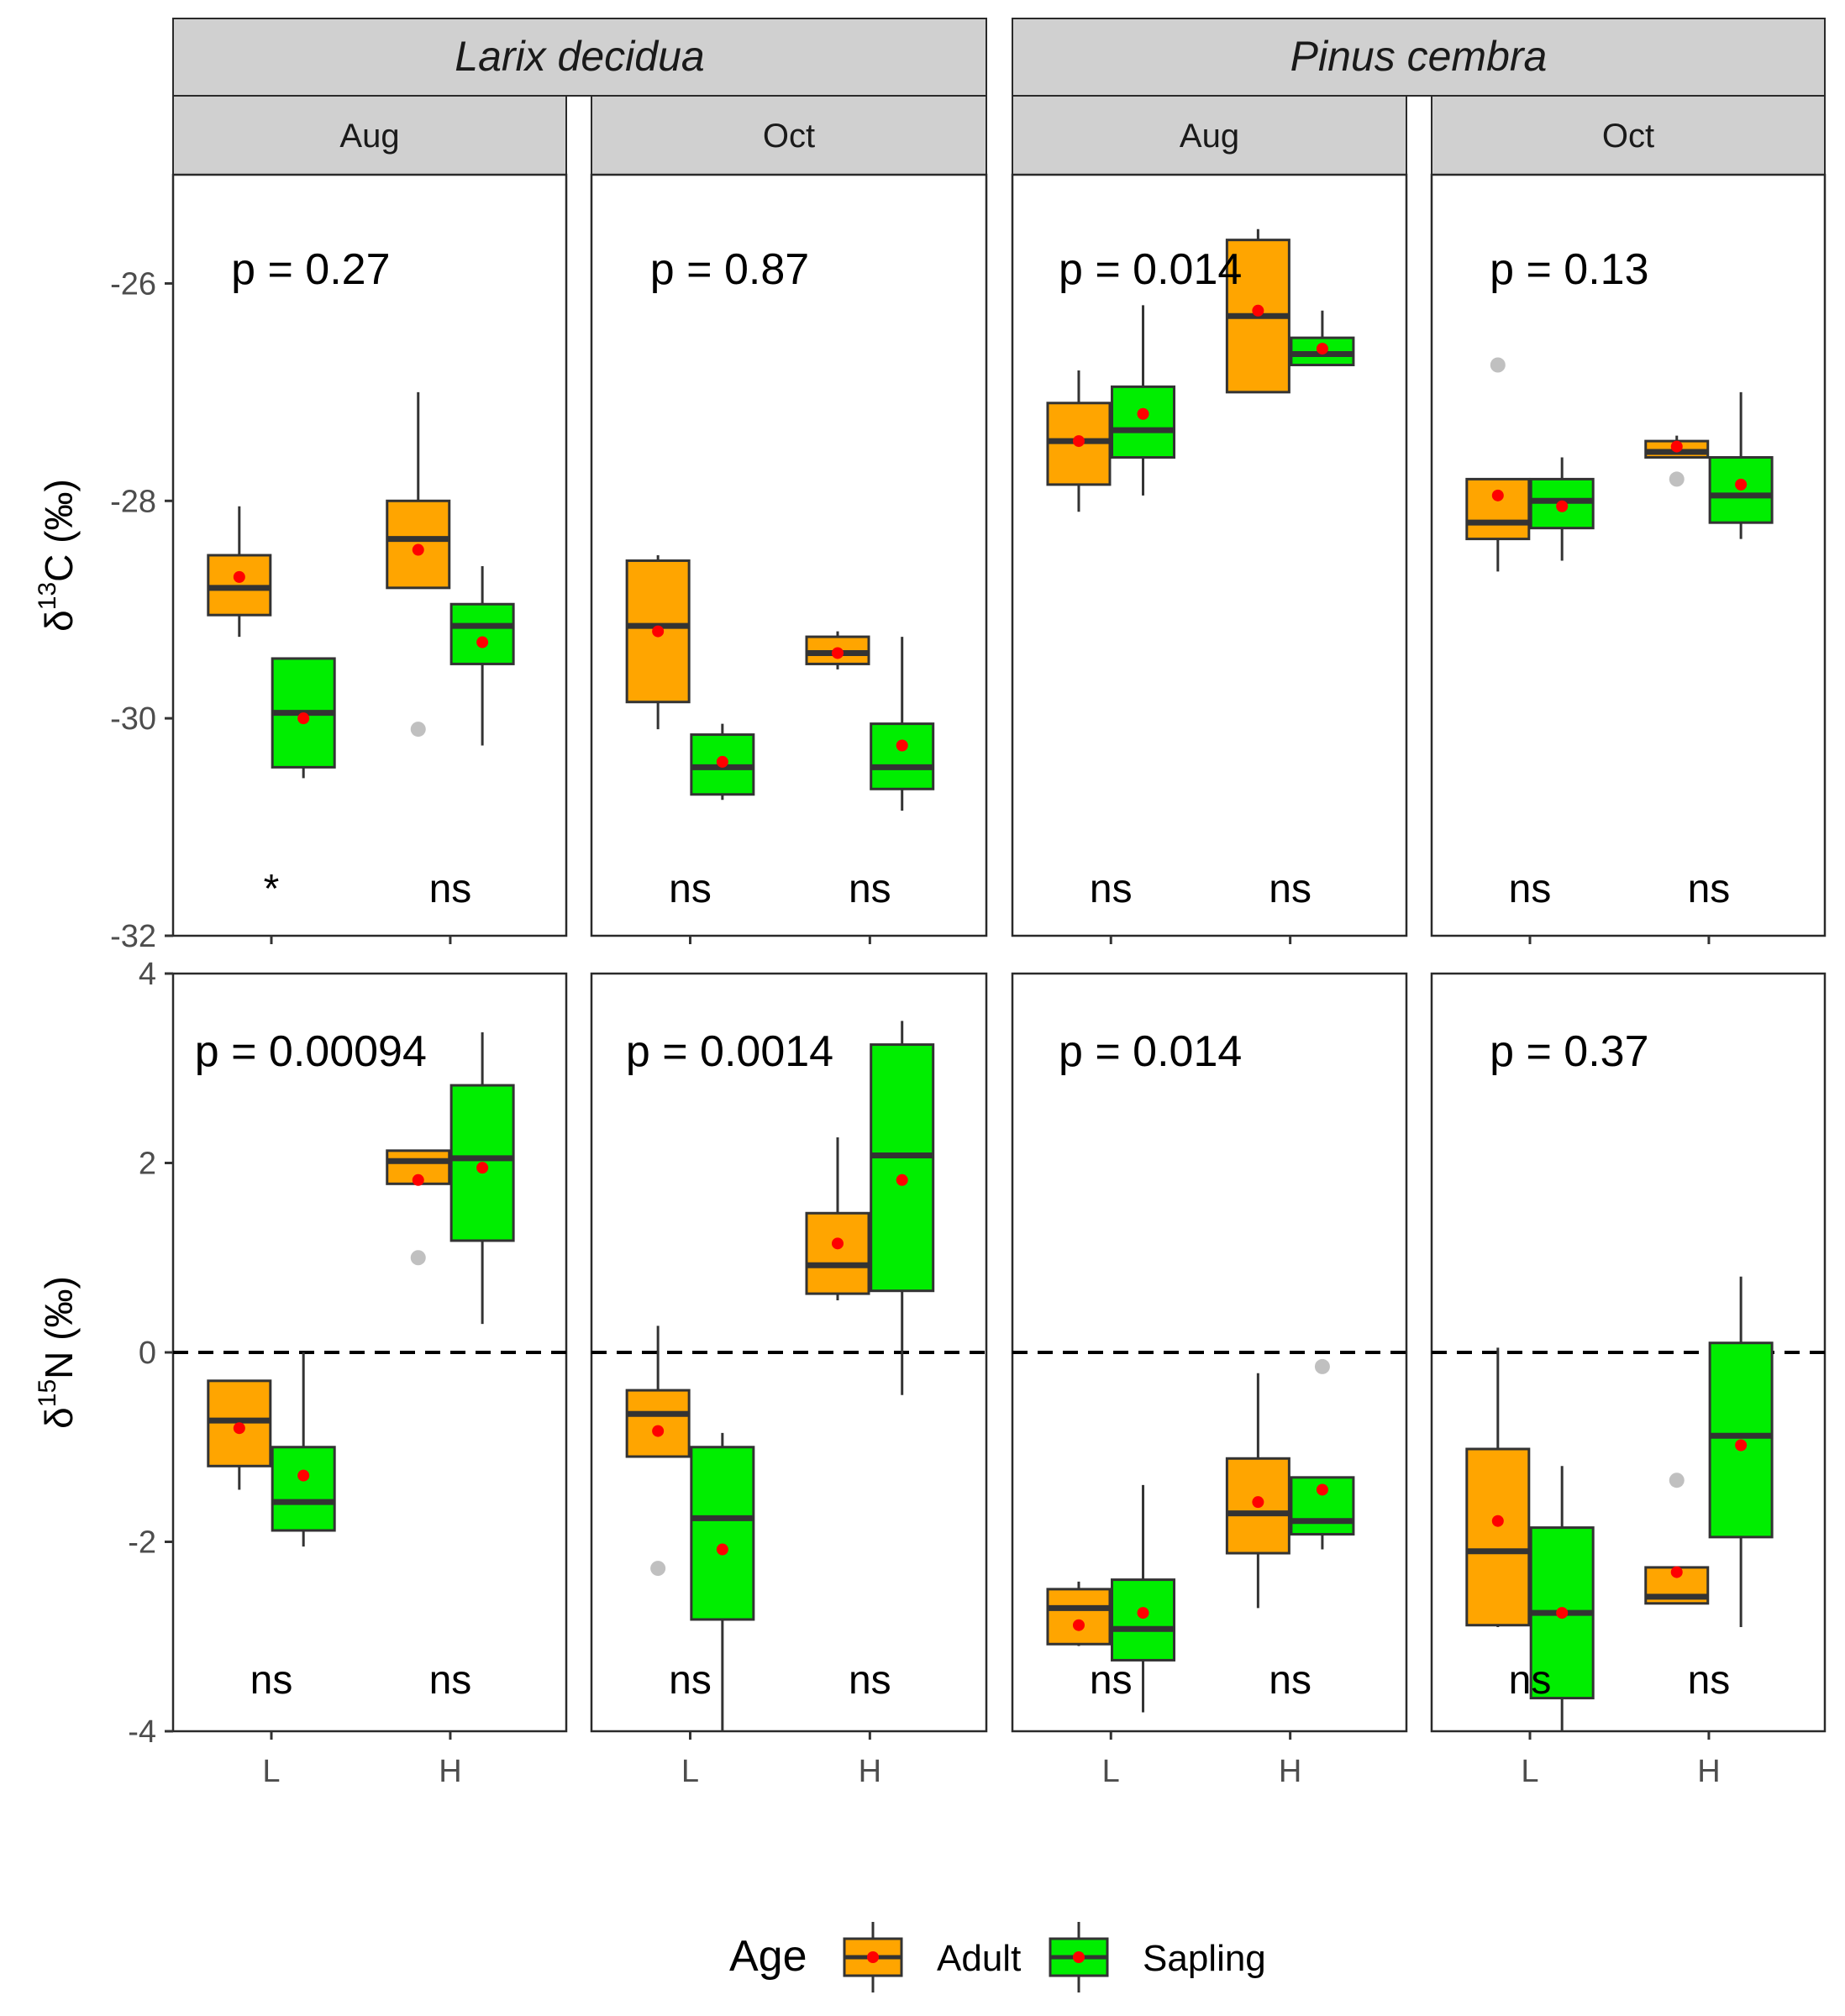  I want to click on legend-label-sapling: Sapling, so click(1204, 1958).